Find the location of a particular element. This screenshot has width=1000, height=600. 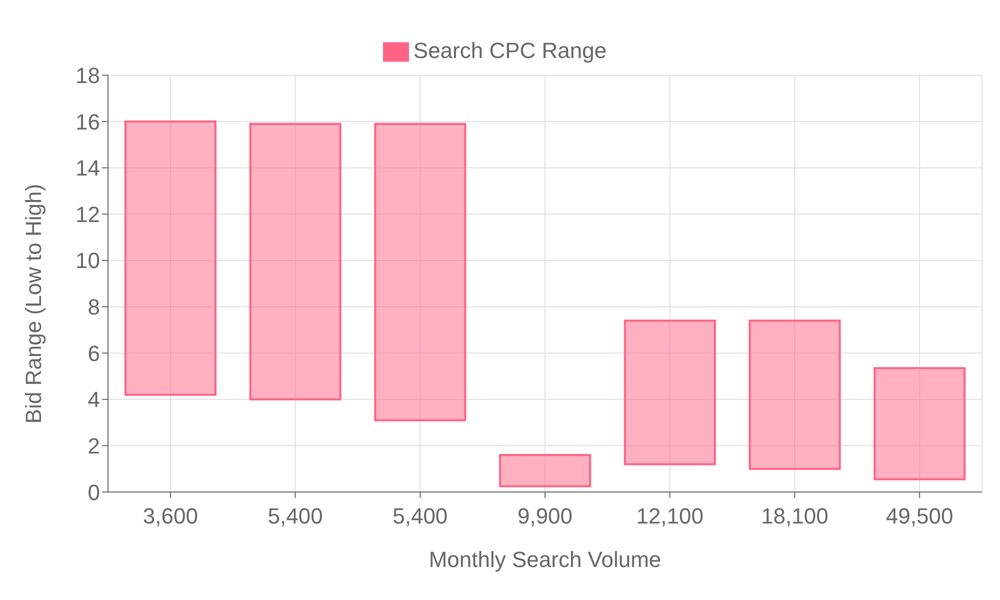

x-tick-label: 49,500 is located at coordinates (920, 516).